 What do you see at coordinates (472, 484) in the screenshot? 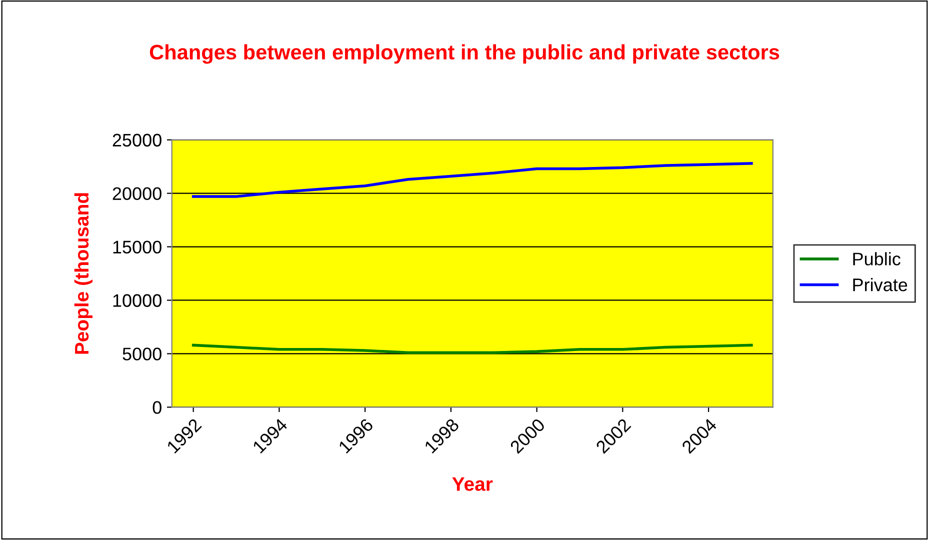
I see `x-axis-title: Year` at bounding box center [472, 484].